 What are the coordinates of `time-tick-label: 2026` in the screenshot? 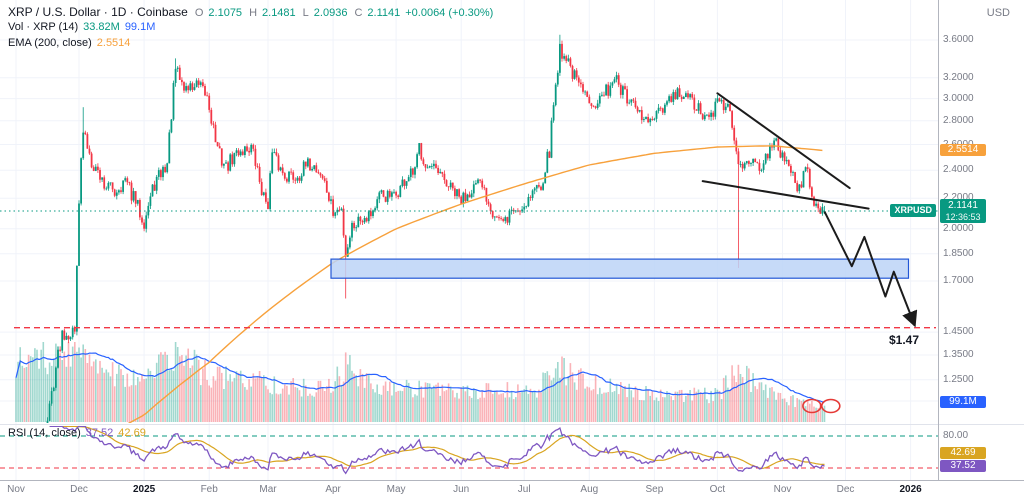 It's located at (910, 489).